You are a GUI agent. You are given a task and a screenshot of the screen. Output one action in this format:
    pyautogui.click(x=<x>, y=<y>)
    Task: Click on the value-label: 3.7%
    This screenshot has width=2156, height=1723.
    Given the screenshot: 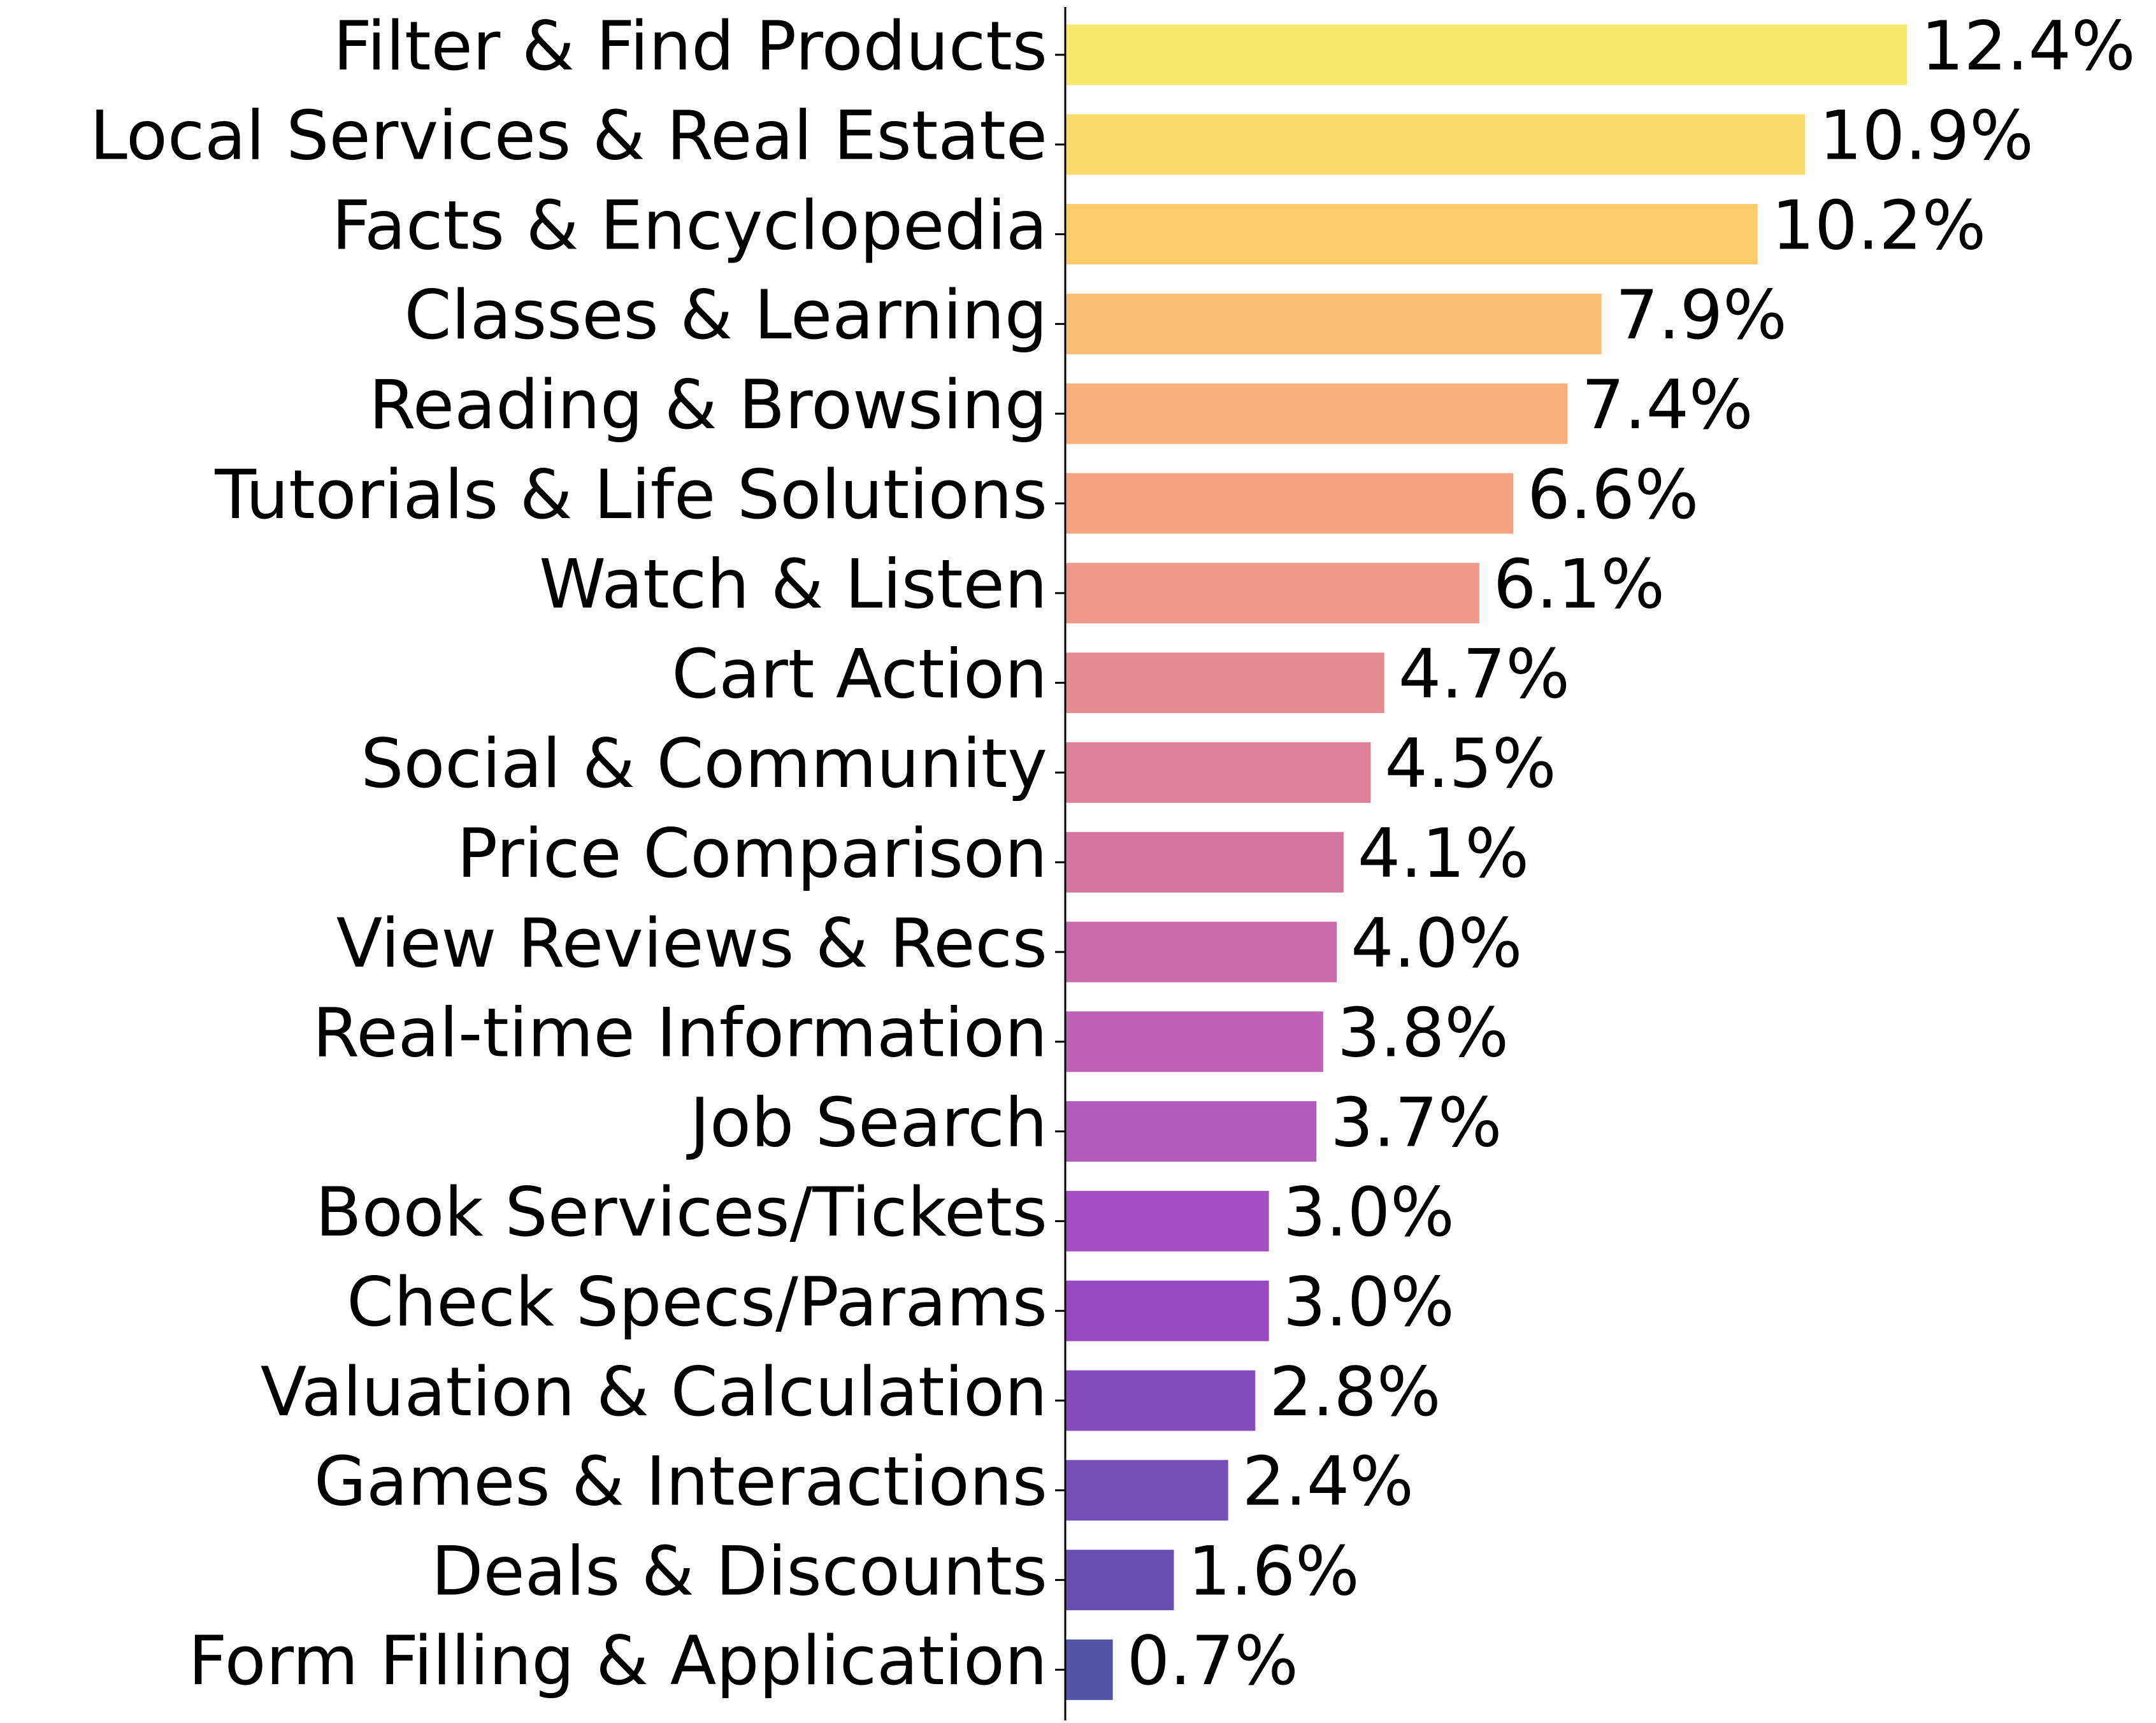 What is the action you would take?
    pyautogui.click(x=1416, y=1122)
    